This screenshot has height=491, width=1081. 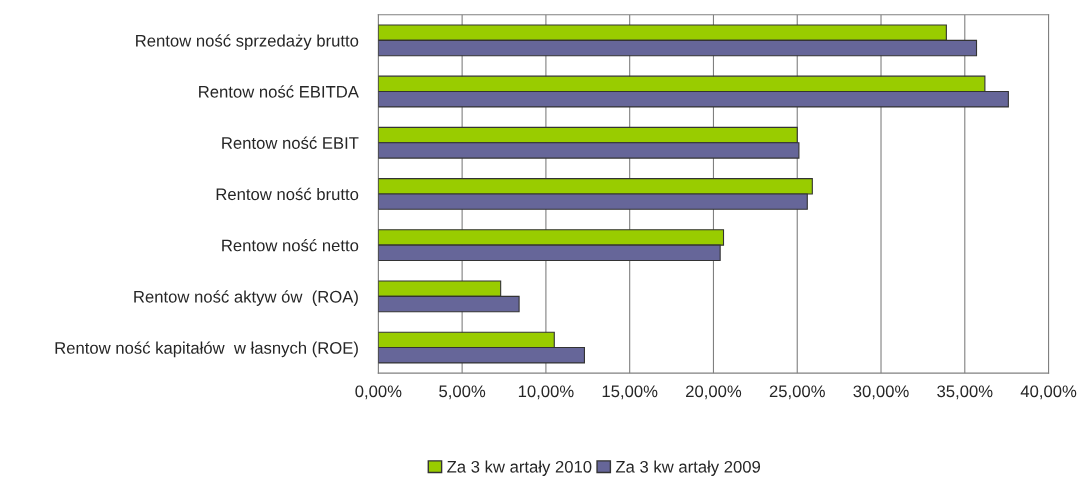 I want to click on y-tick-label: Rentow ność EBITDA, so click(x=279, y=91).